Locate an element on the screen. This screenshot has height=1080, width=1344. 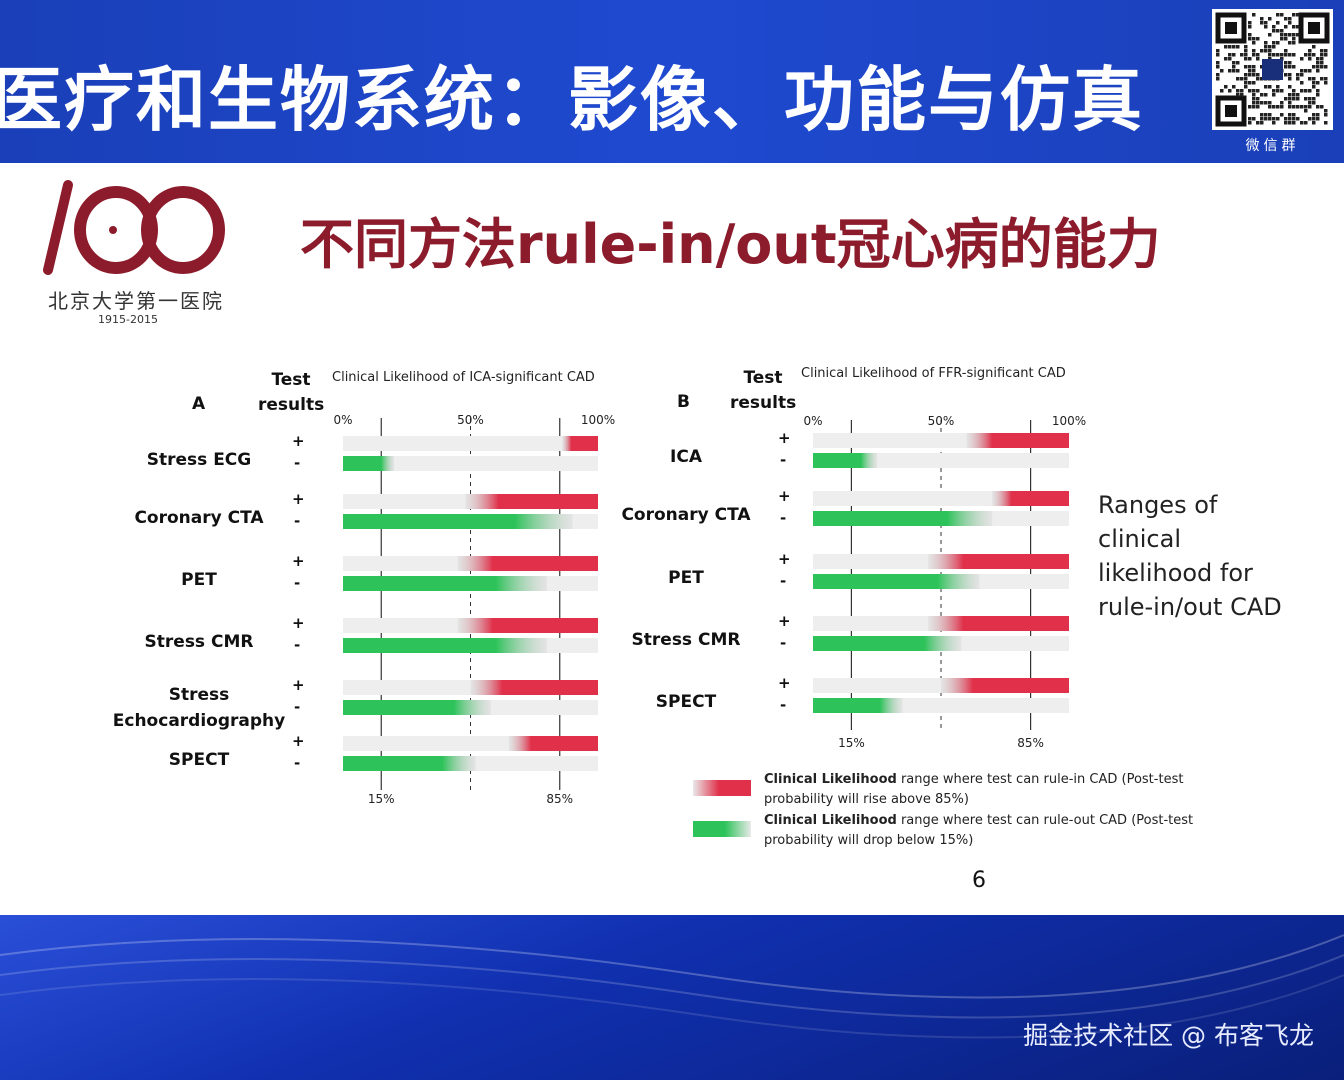
panel-a-label: A is located at coordinates (199, 404).